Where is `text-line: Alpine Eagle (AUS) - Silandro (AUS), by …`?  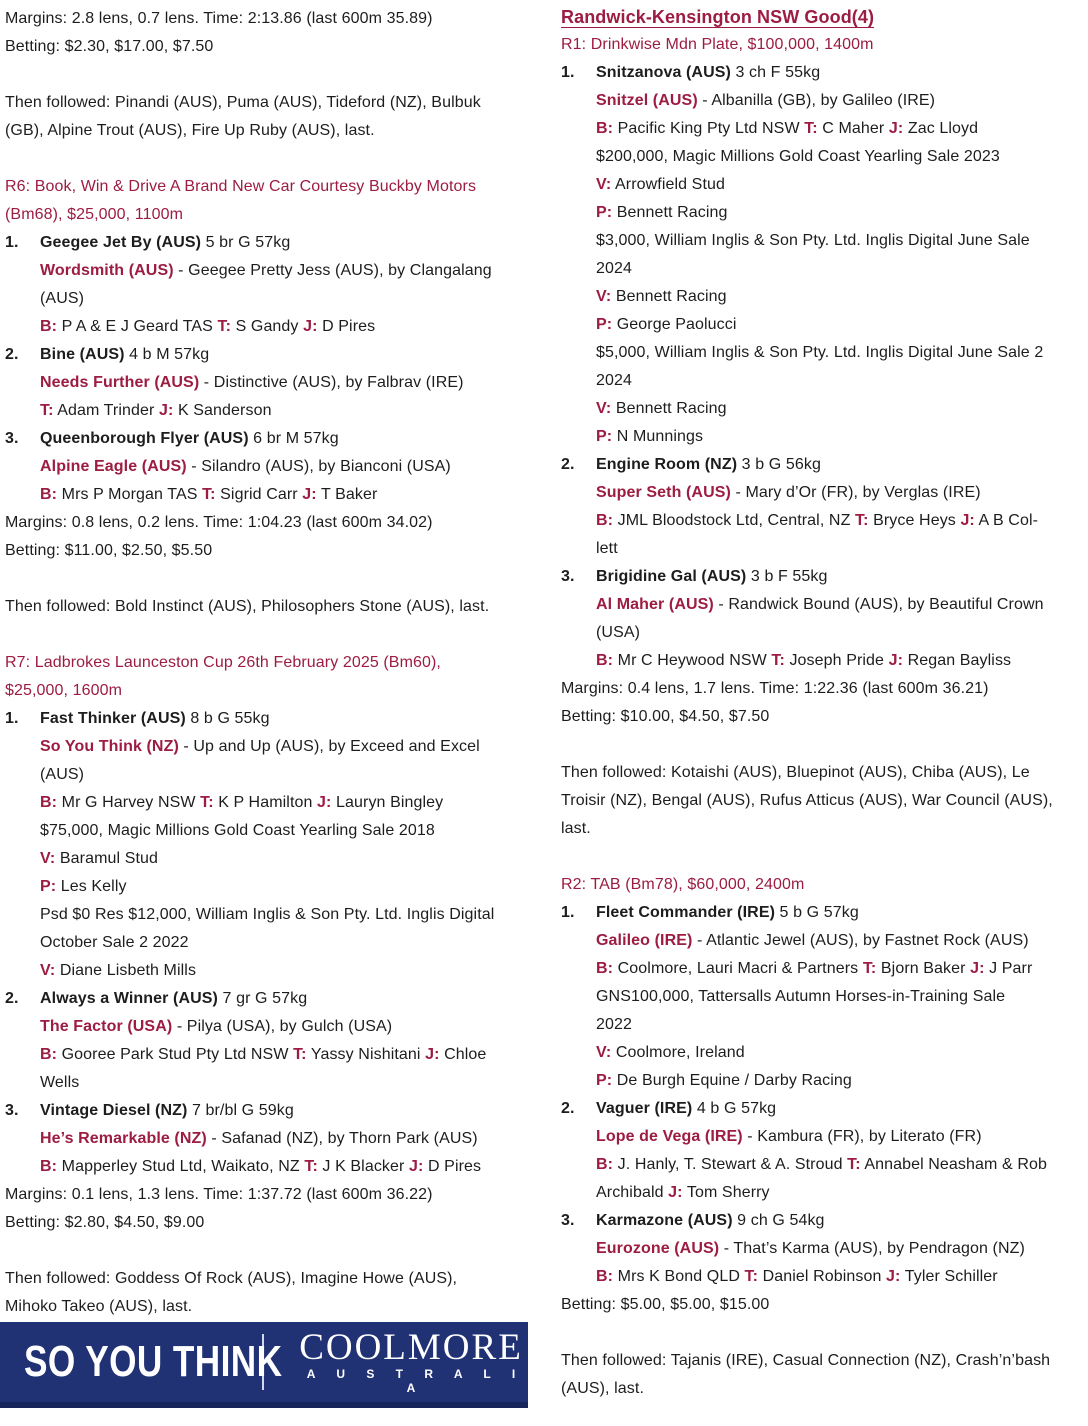
text-line: Alpine Eagle (AUS) - Silandro (AUS), by … is located at coordinates (265, 467).